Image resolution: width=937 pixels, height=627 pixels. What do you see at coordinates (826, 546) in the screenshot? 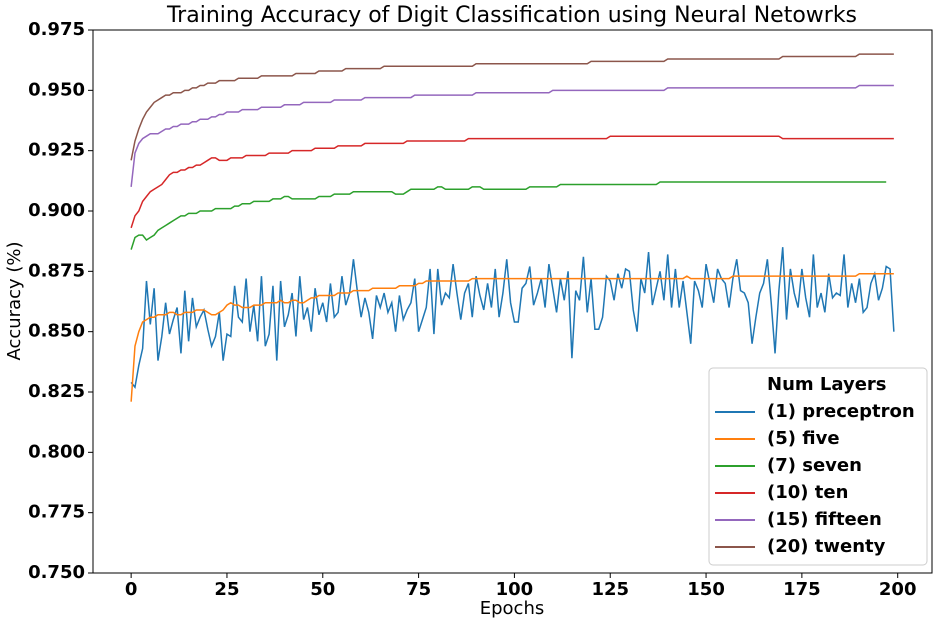
I see `legend-label: (20) twenty` at bounding box center [826, 546].